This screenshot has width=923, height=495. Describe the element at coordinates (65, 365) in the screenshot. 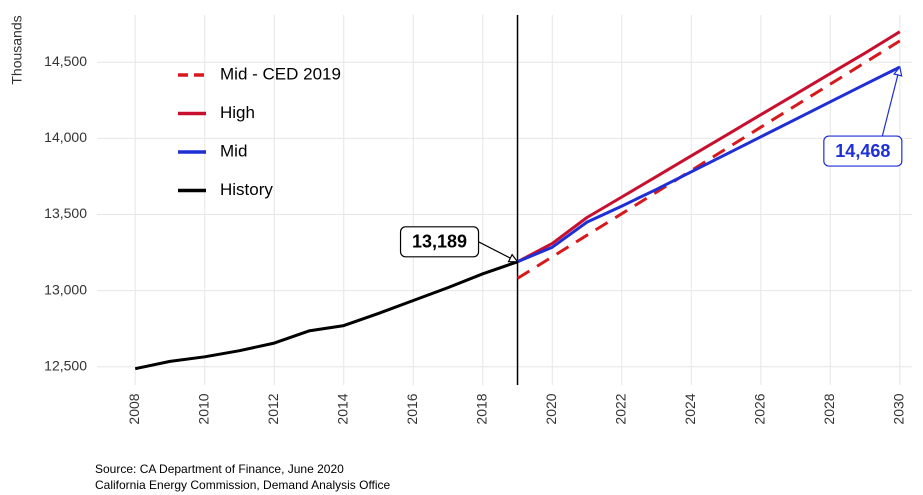

I see `y-tick-label: 12,500` at that location.